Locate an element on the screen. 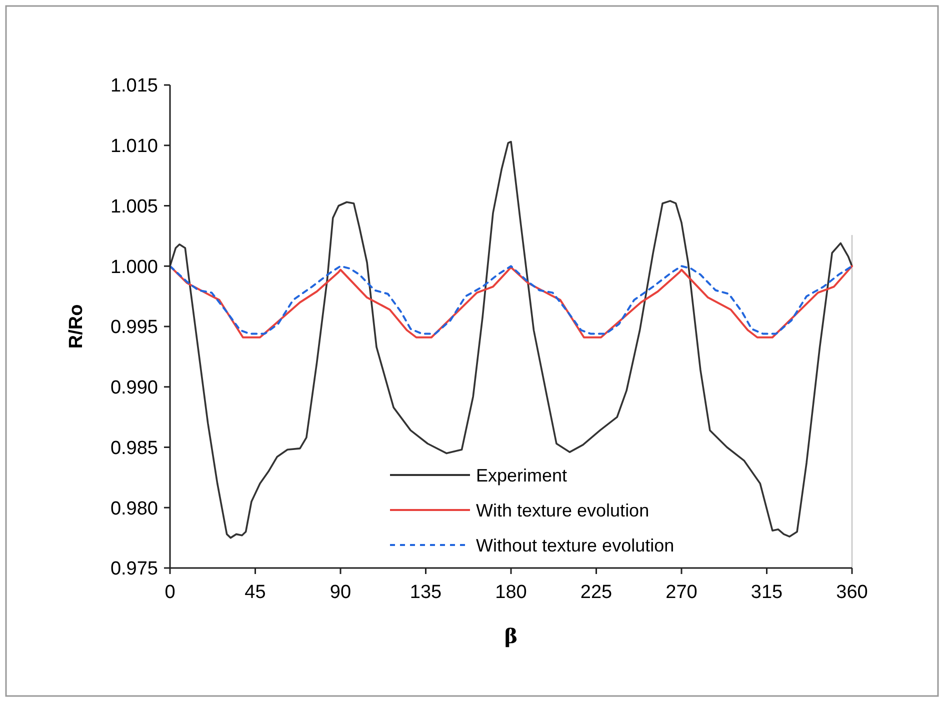 The width and height of the screenshot is (944, 702). x-tick-label: 90 is located at coordinates (341, 592).